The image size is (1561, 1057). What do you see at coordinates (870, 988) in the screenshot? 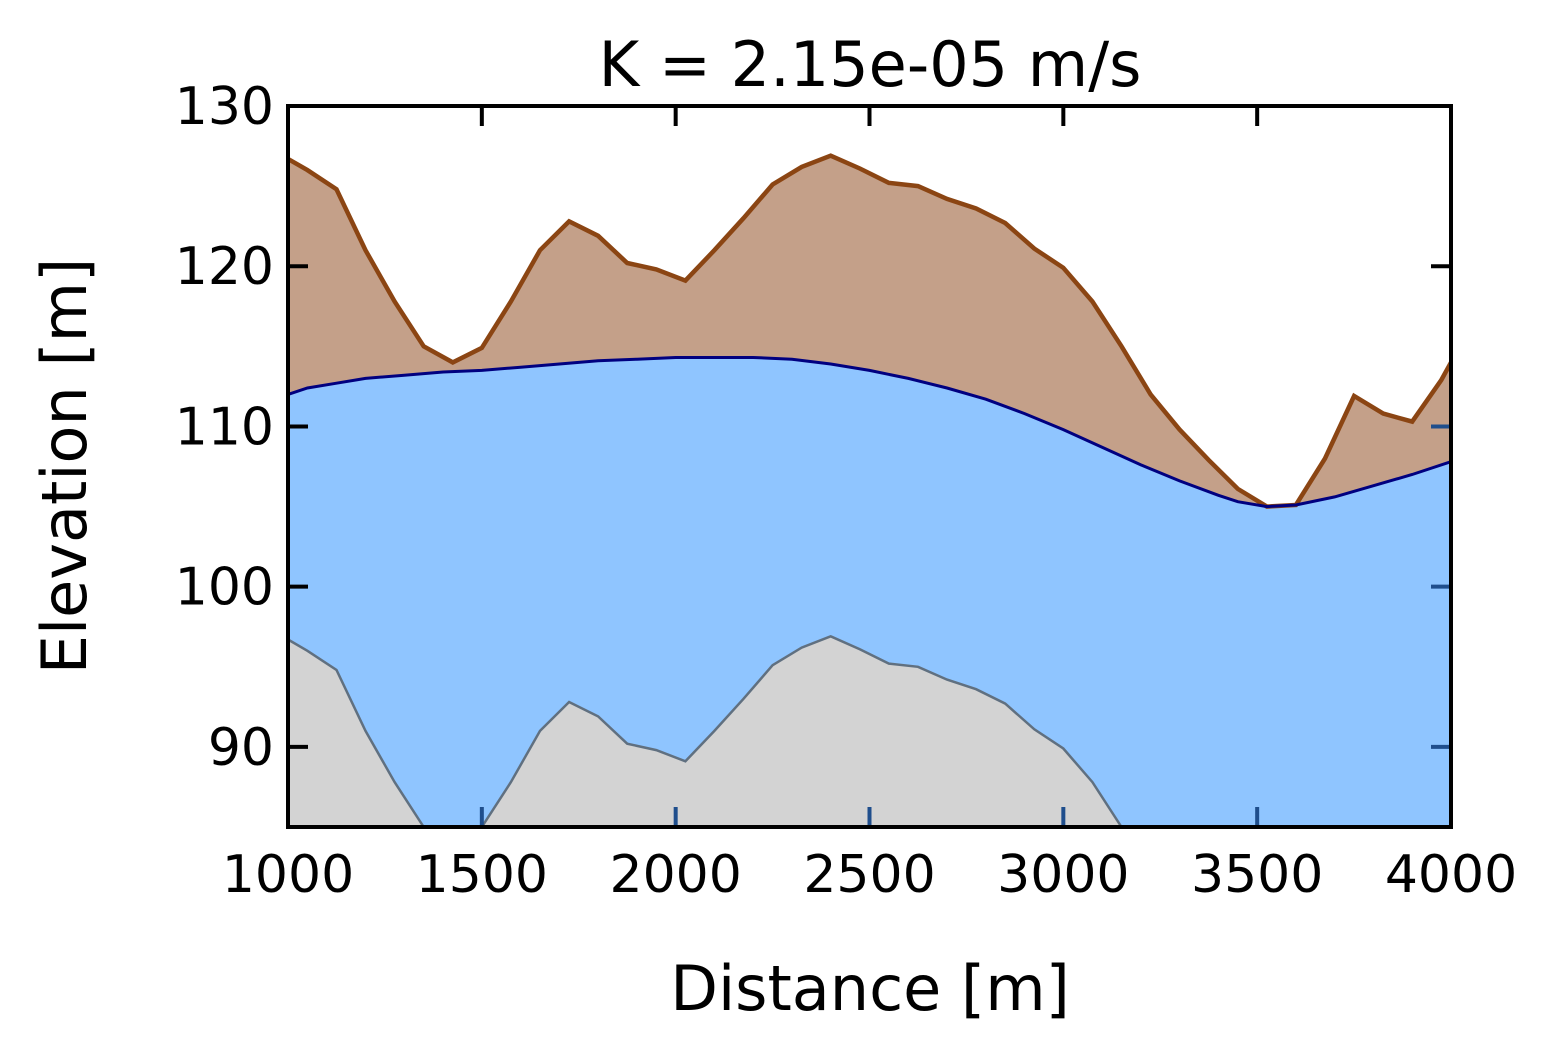
I see `x-axis-label: Distance [m]` at bounding box center [870, 988].